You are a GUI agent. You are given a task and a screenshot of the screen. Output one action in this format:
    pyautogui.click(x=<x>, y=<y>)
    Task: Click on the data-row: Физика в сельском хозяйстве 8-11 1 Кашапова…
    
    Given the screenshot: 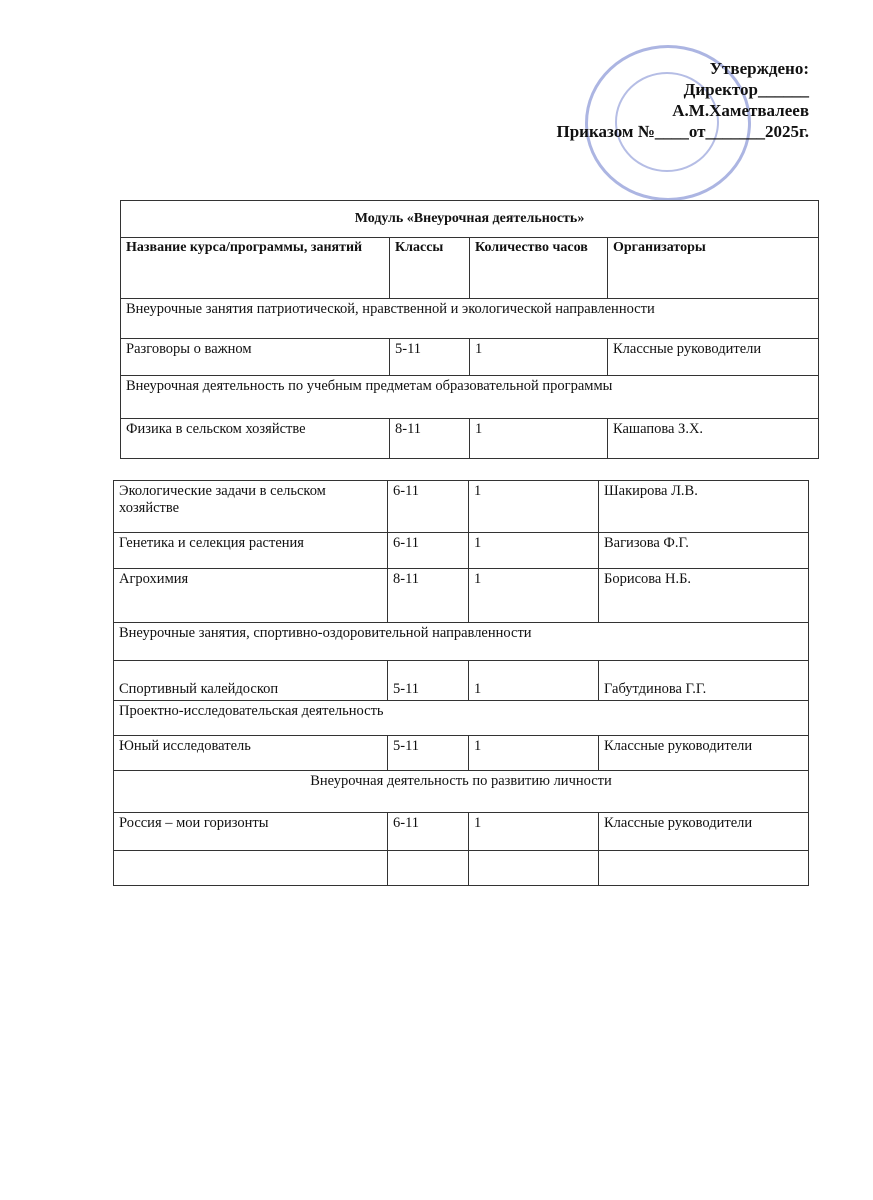 What is the action you would take?
    pyautogui.click(x=470, y=438)
    